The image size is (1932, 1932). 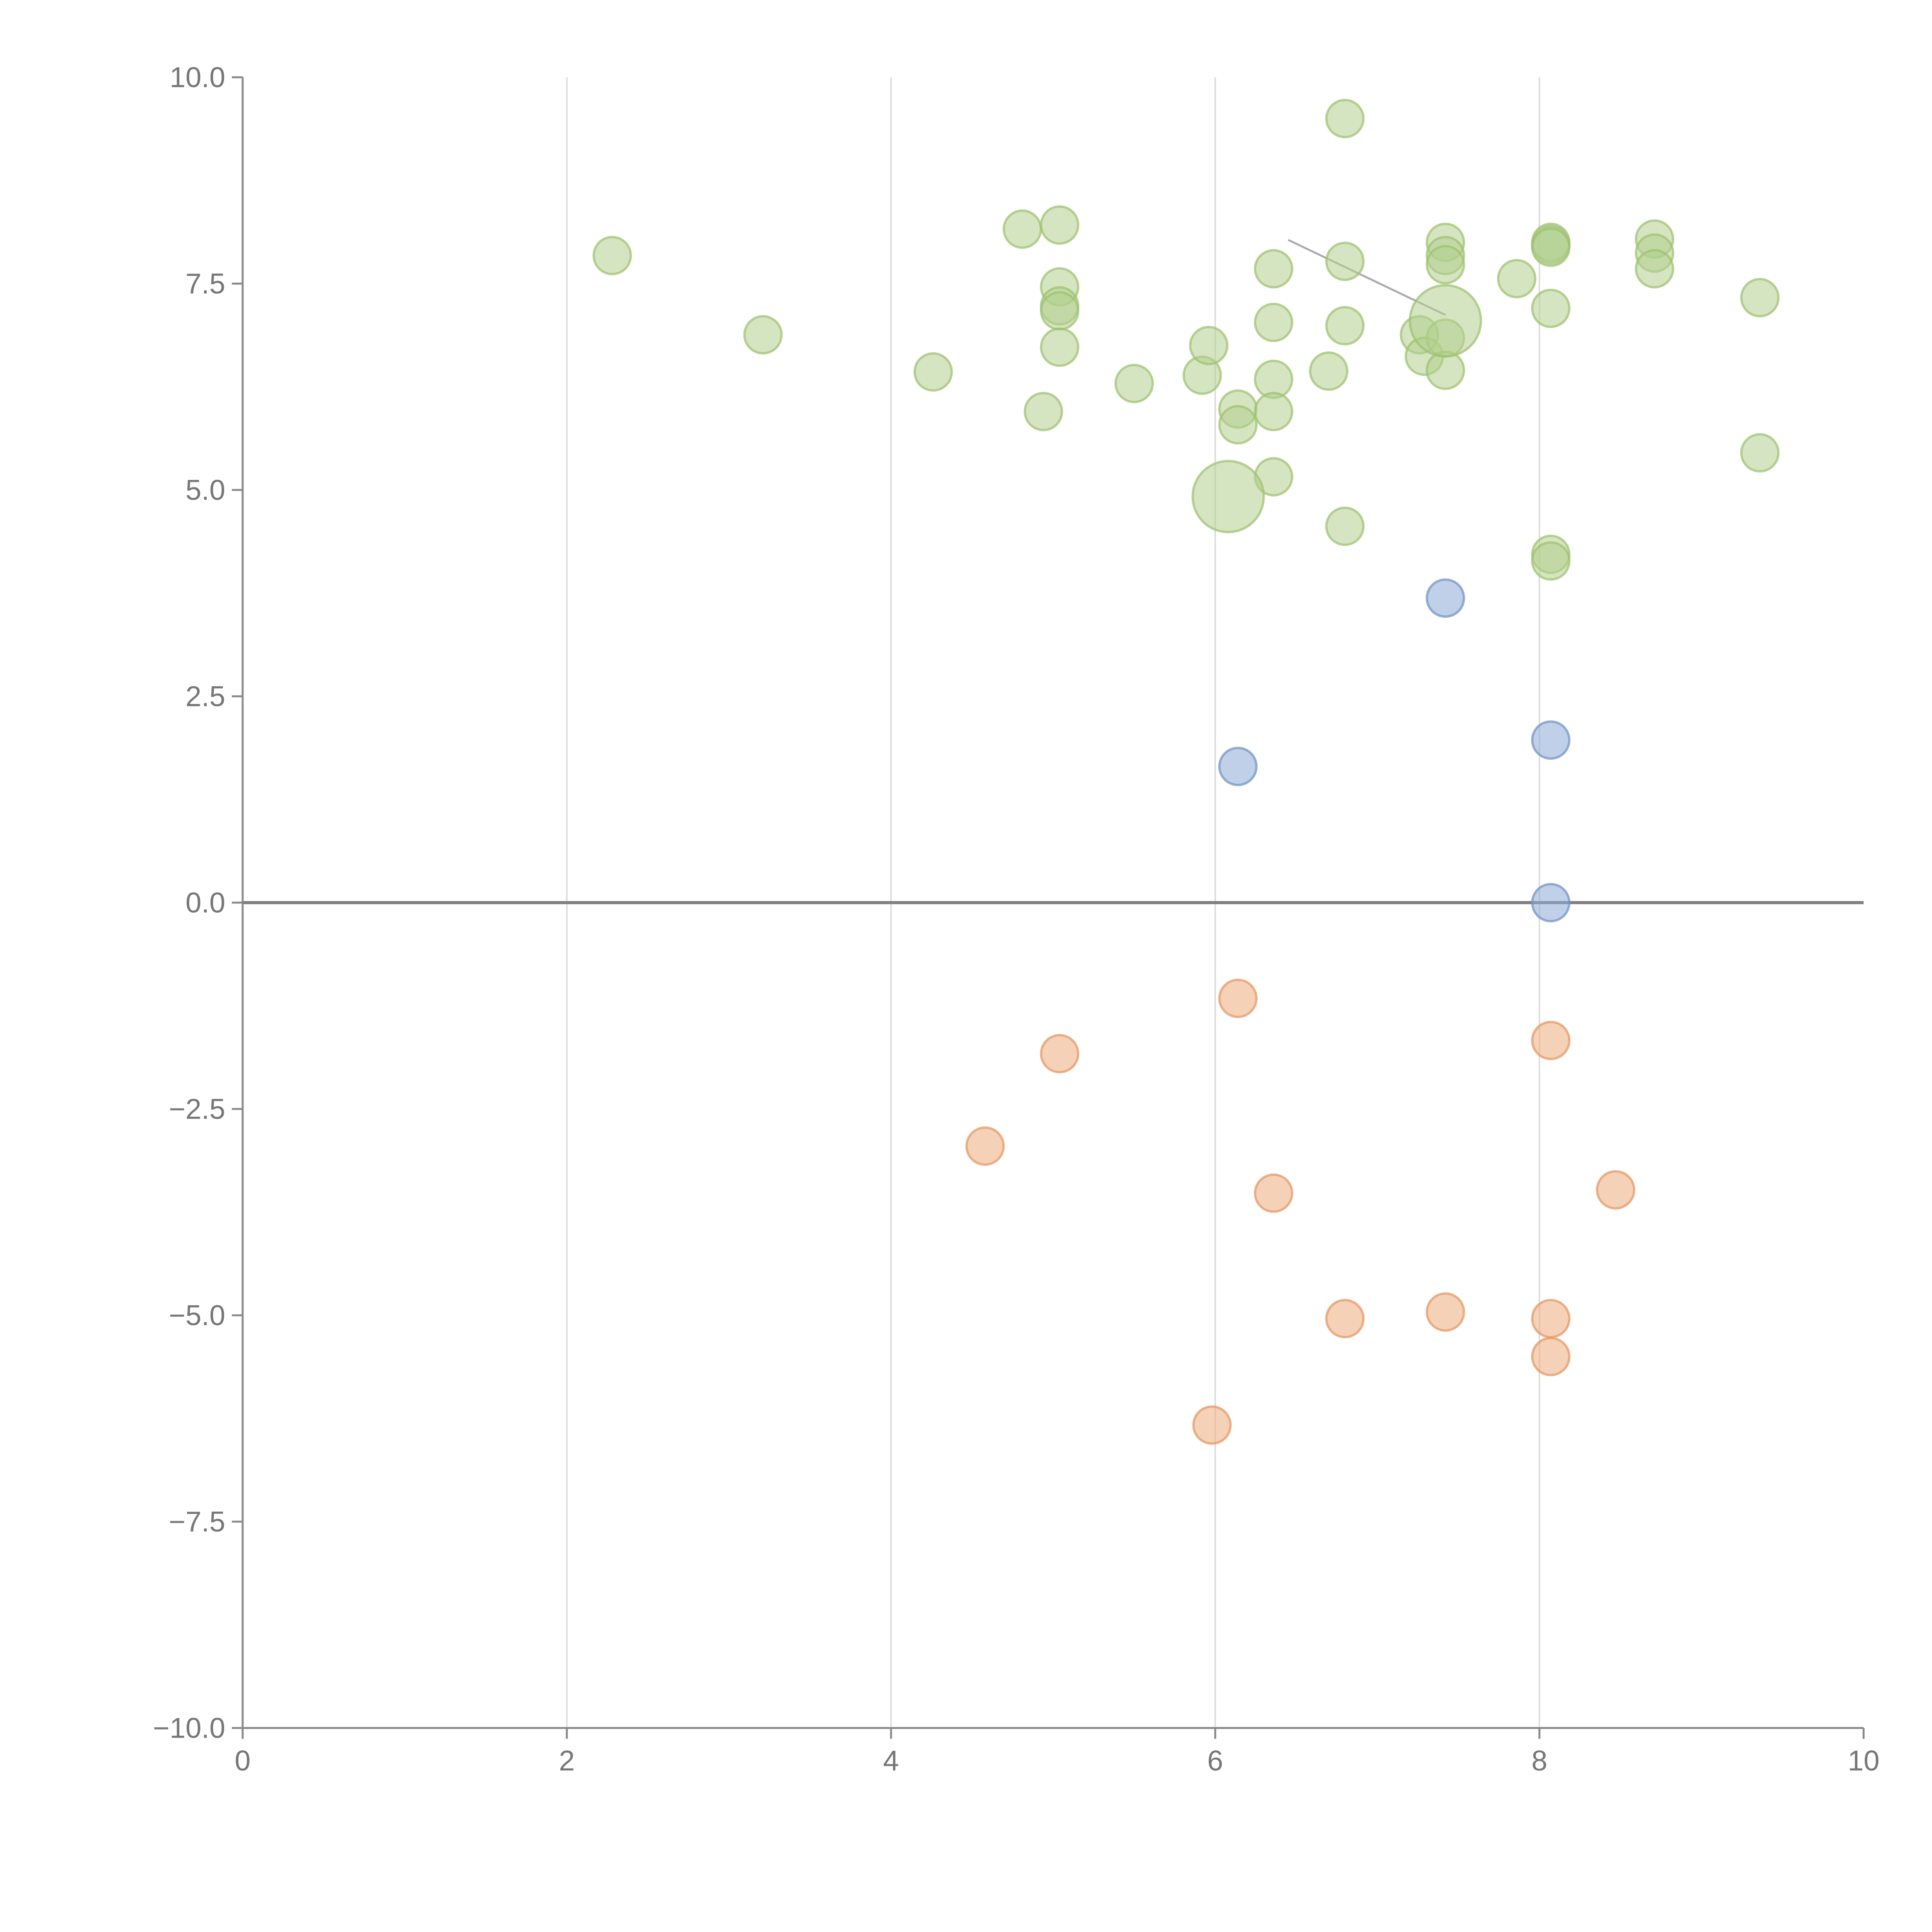 What do you see at coordinates (197, 1109) in the screenshot?
I see `y-tick-label: −2.5` at bounding box center [197, 1109].